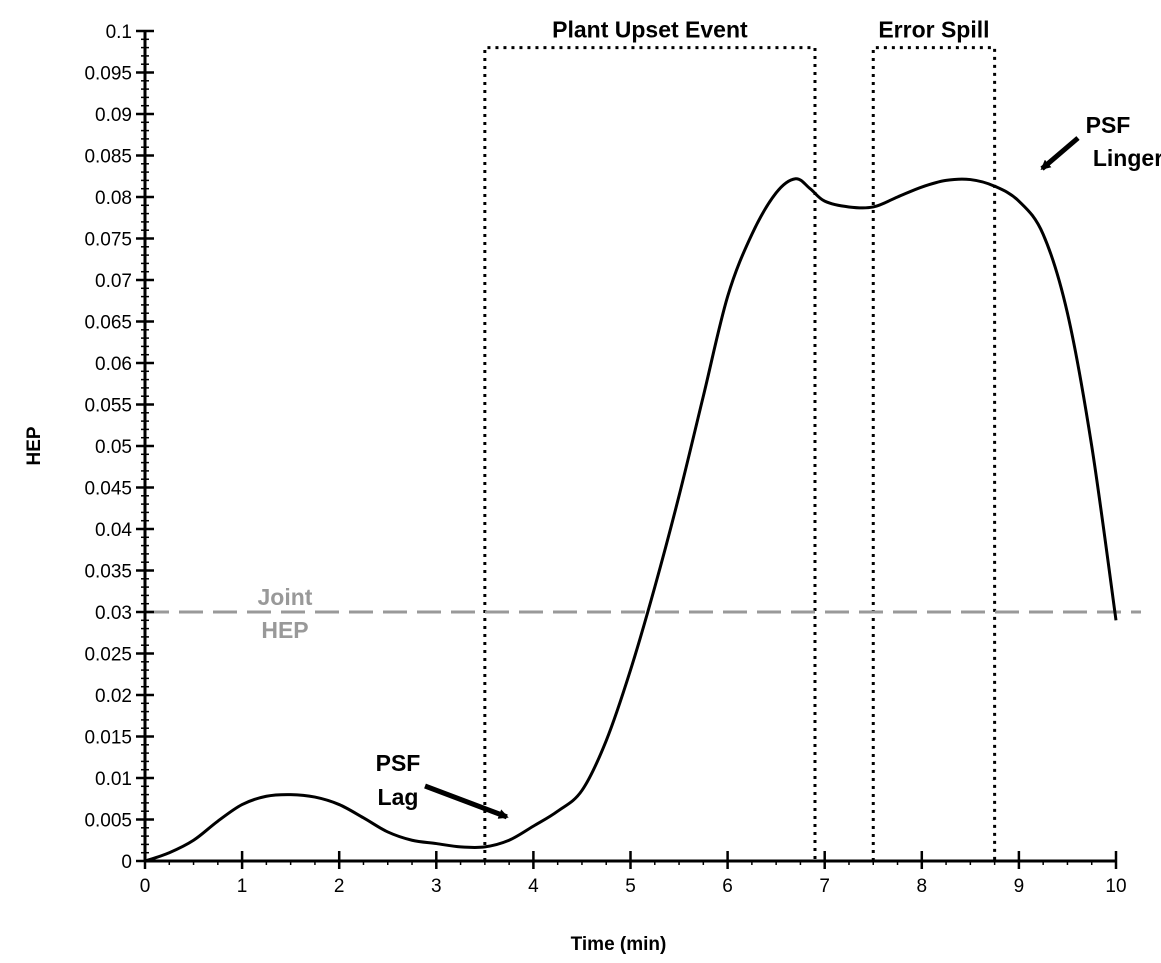 The width and height of the screenshot is (1161, 963). I want to click on x-tick-label: 7, so click(824, 886).